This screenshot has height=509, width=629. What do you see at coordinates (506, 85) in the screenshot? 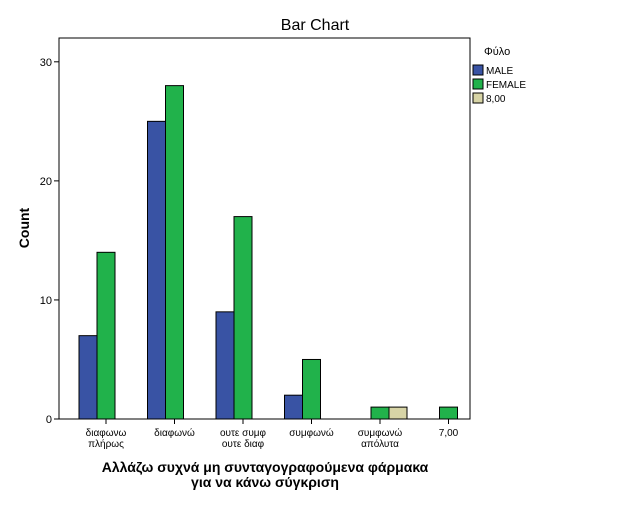
I see `legend-label: FEMALE` at bounding box center [506, 85].